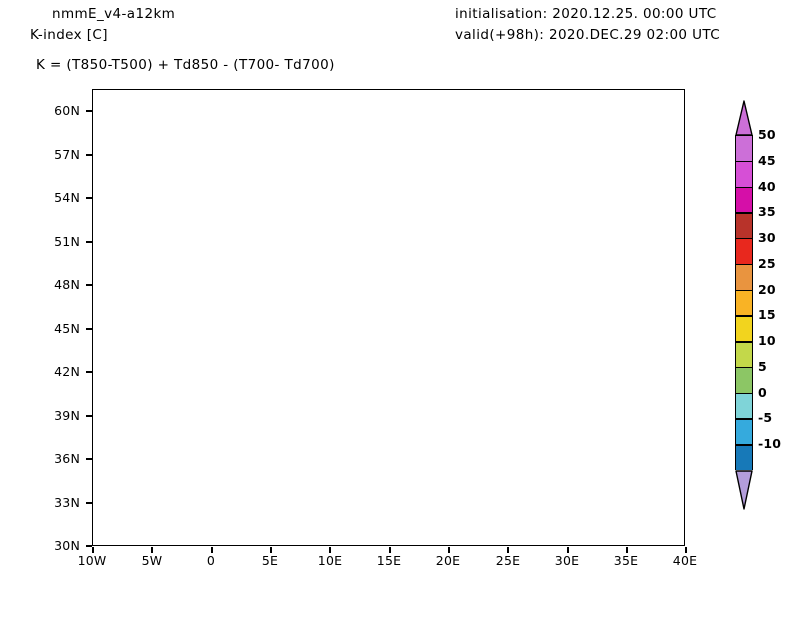  Describe the element at coordinates (744, 457) in the screenshot. I see `colorbar-band--10--5` at that location.